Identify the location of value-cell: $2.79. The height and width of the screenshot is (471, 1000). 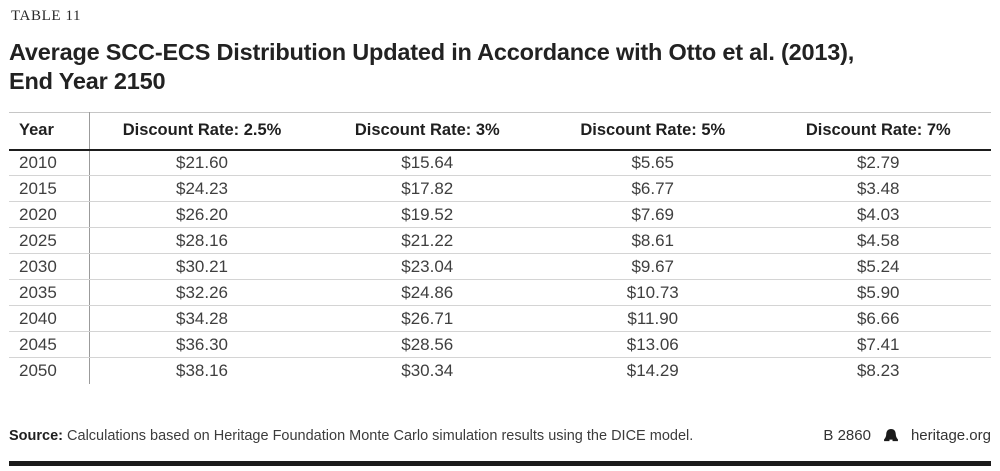
(878, 162).